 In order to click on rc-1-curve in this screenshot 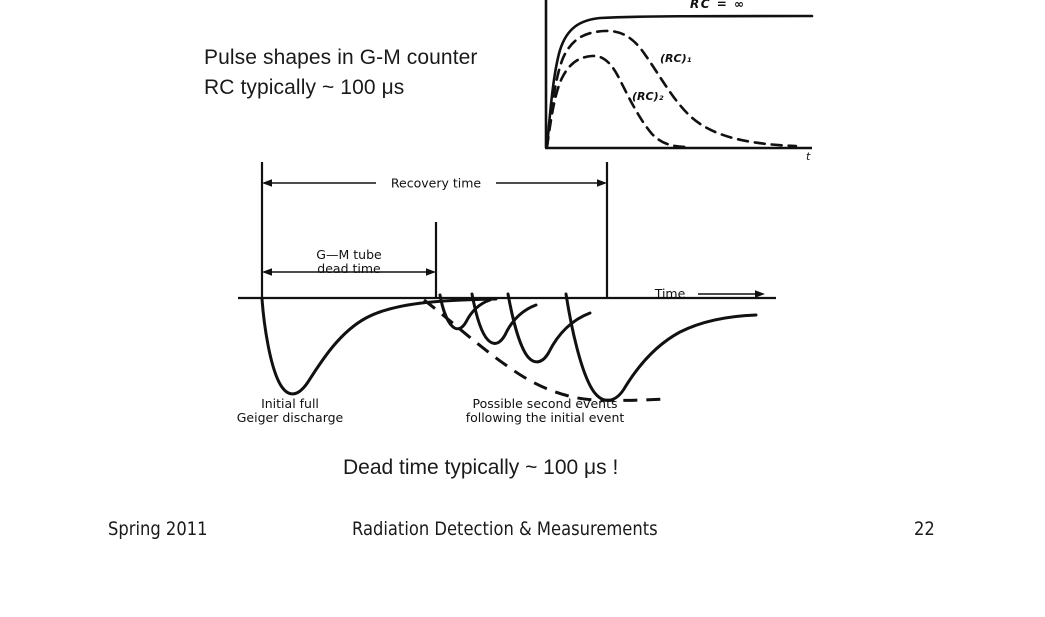, I will do `click(671, 89)`.